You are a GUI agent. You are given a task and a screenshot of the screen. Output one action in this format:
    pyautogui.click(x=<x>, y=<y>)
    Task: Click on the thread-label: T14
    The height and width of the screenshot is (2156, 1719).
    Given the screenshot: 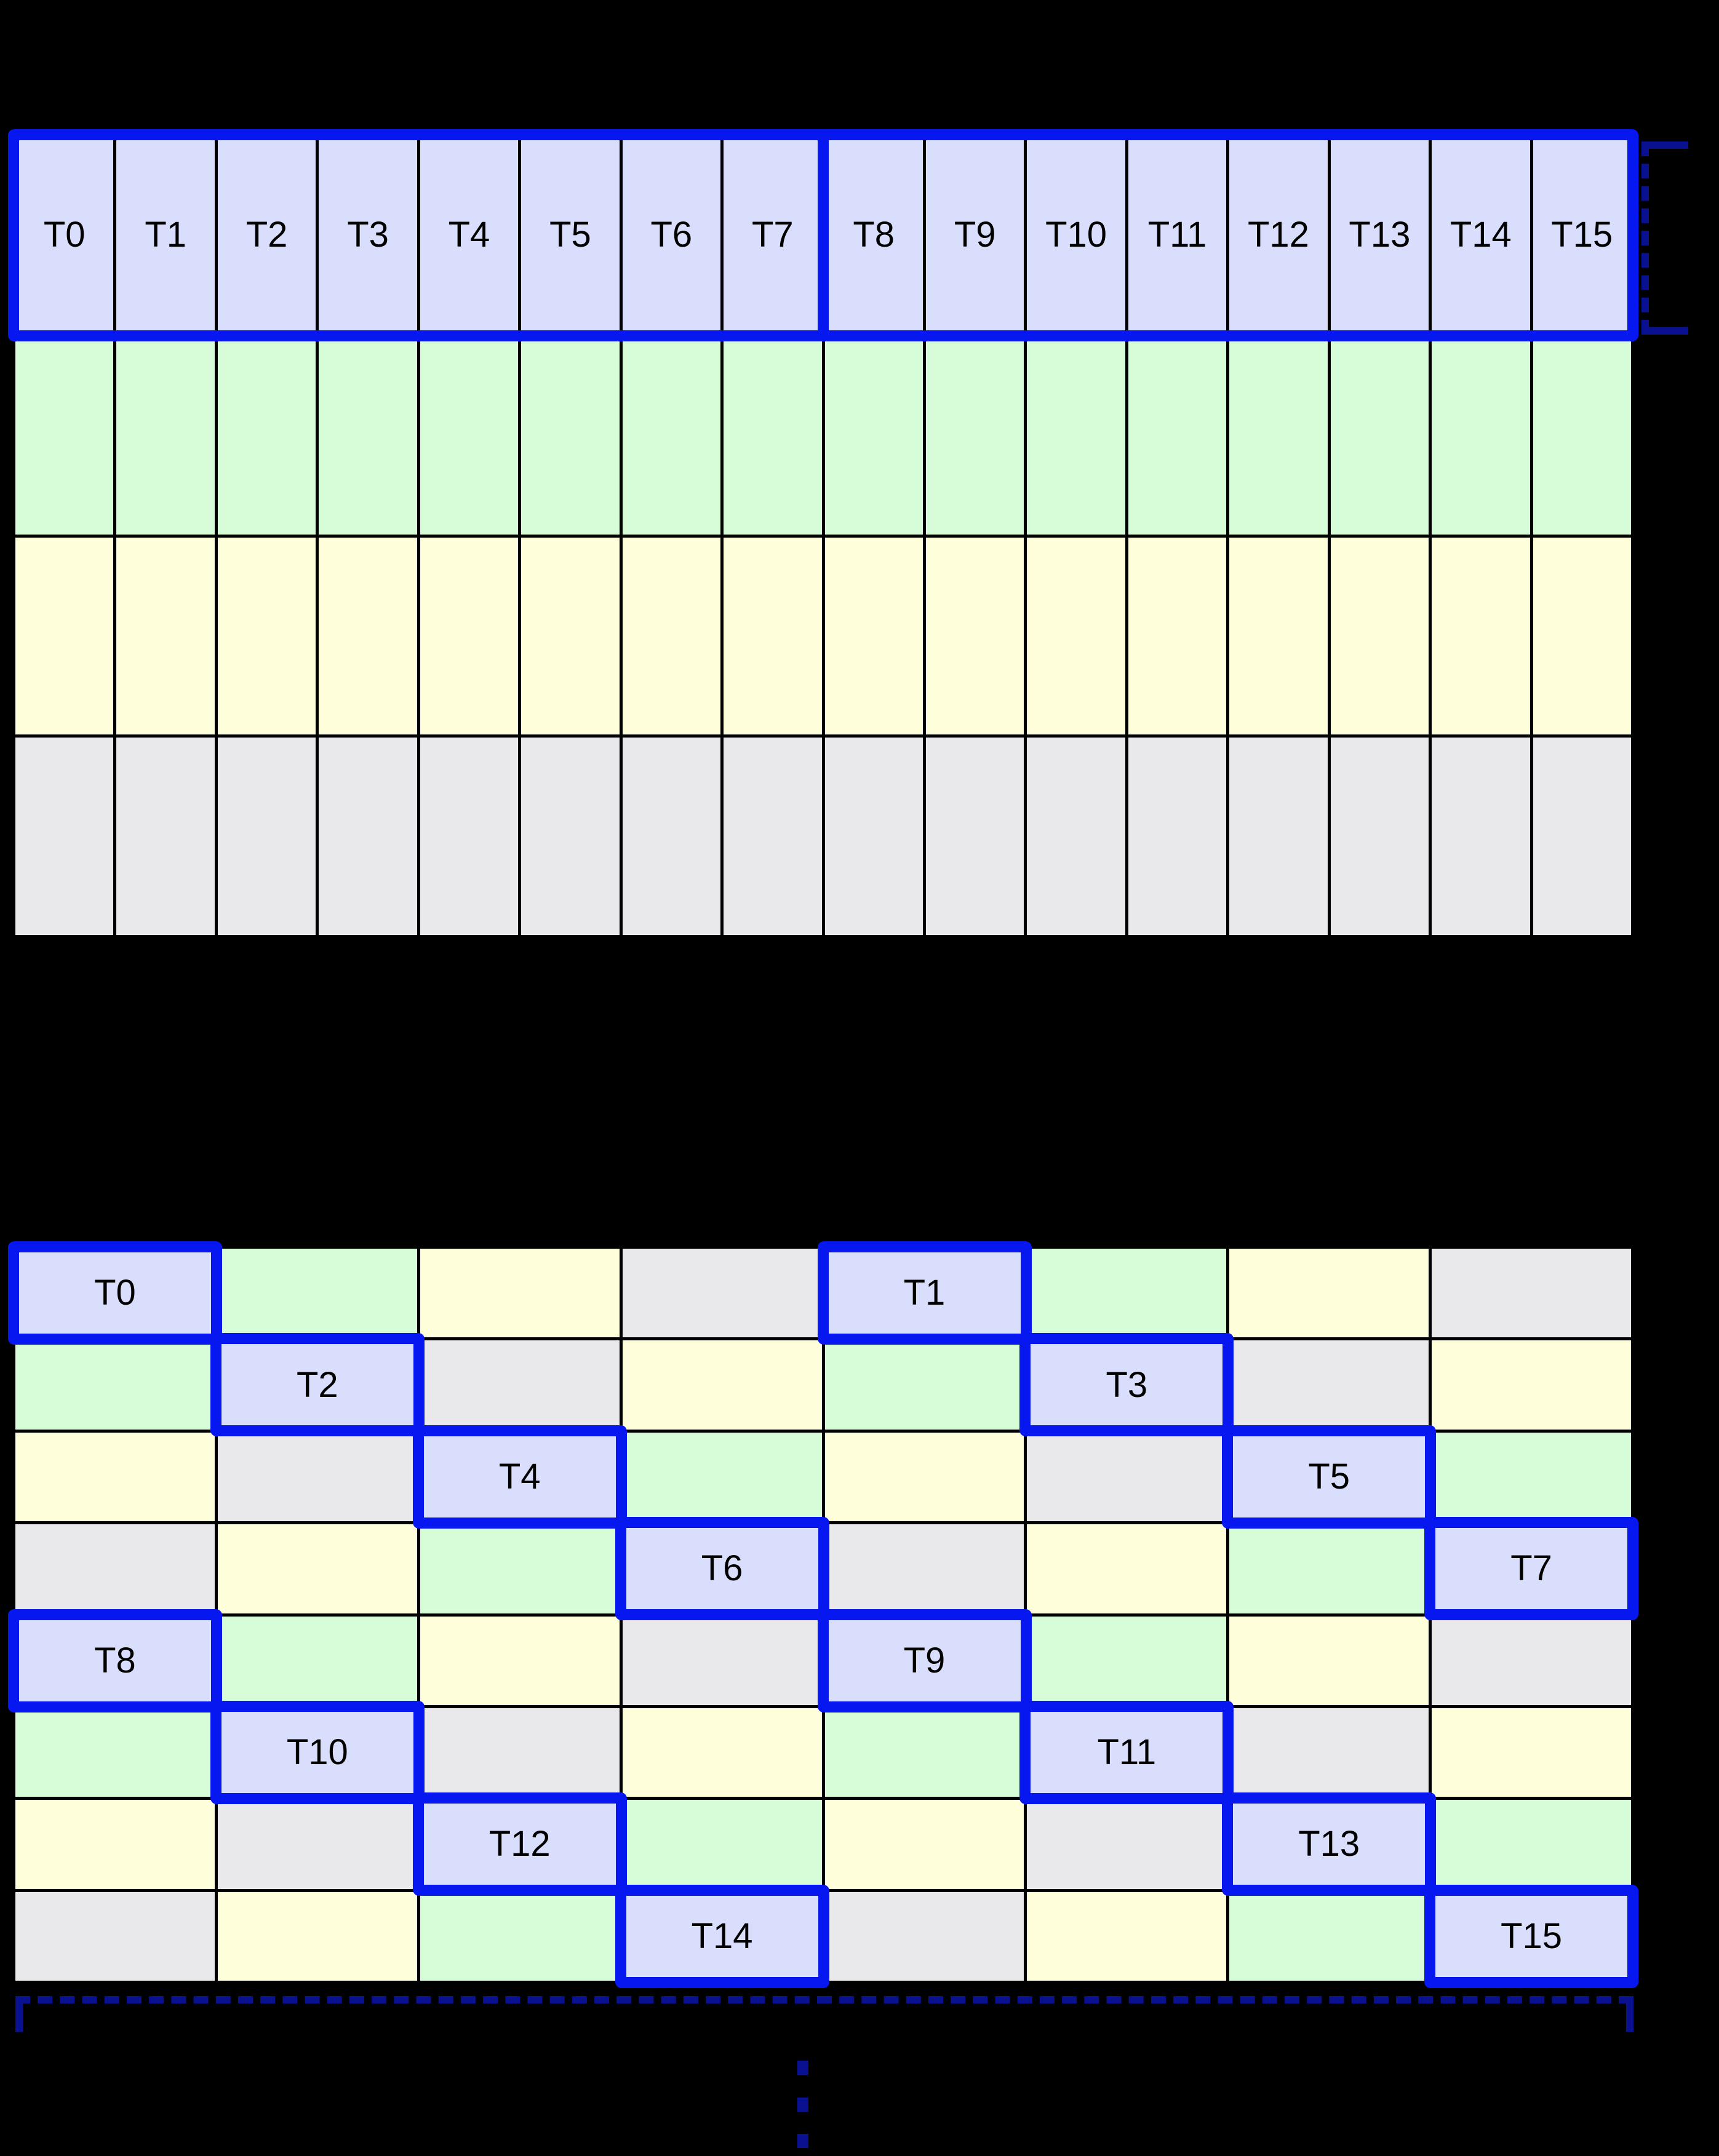 What is the action you would take?
    pyautogui.click(x=722, y=1935)
    